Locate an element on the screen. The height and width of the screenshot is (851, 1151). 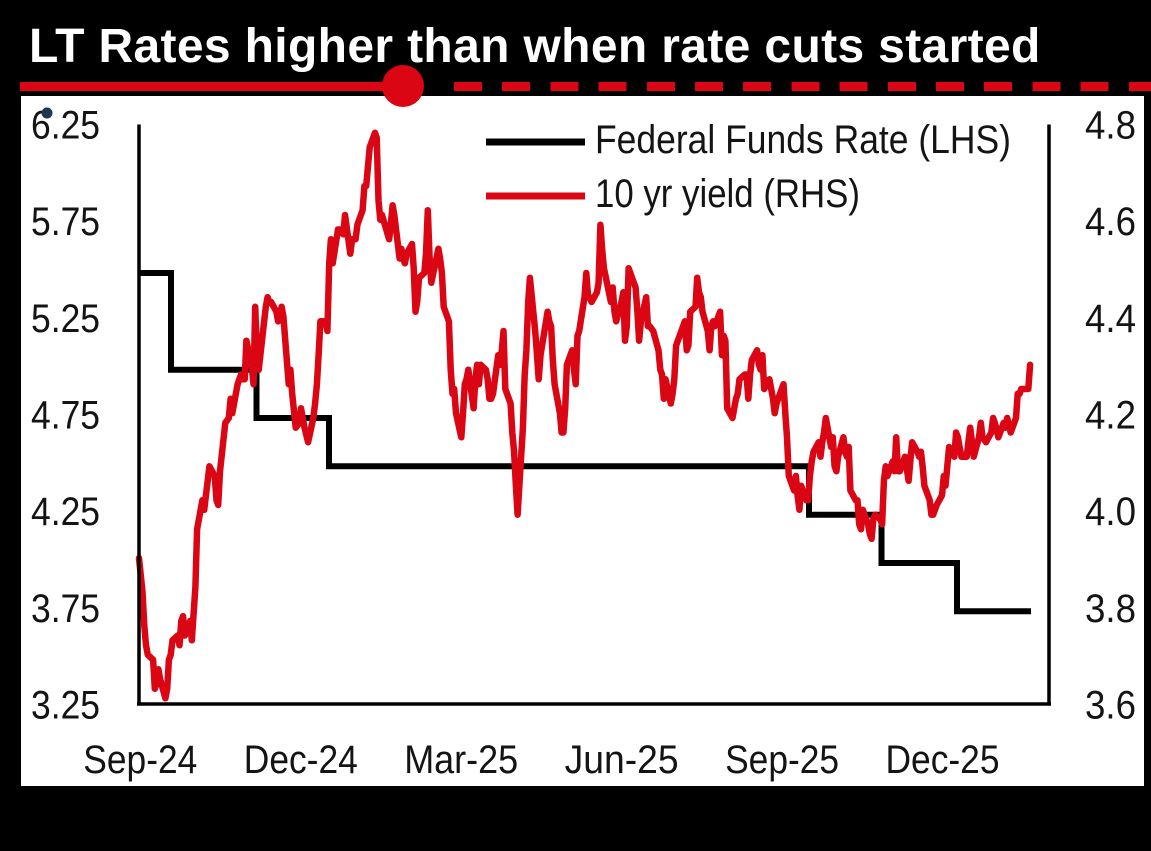
svg-text: Dec-24 is located at coordinates (301, 760).